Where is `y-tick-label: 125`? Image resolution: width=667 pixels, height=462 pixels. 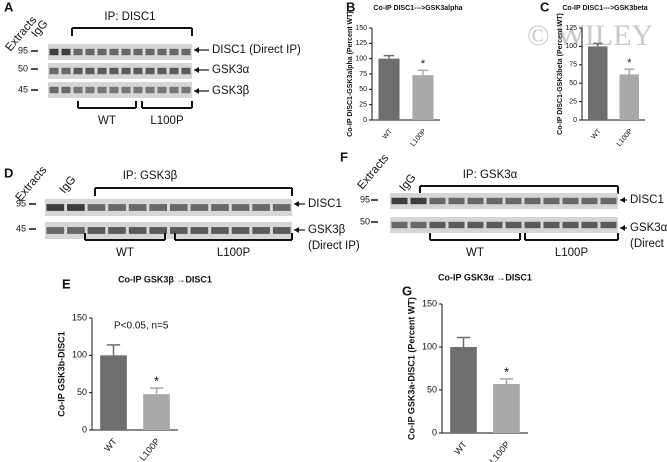 y-tick-label: 125 is located at coordinates (571, 28).